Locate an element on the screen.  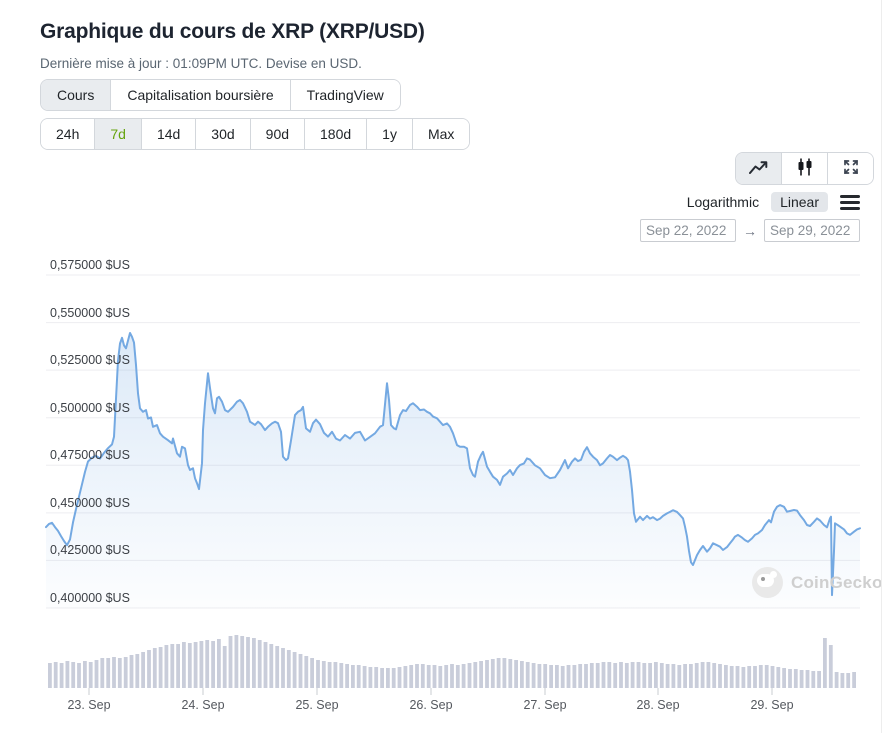
range-max: Max is located at coordinates (441, 134).